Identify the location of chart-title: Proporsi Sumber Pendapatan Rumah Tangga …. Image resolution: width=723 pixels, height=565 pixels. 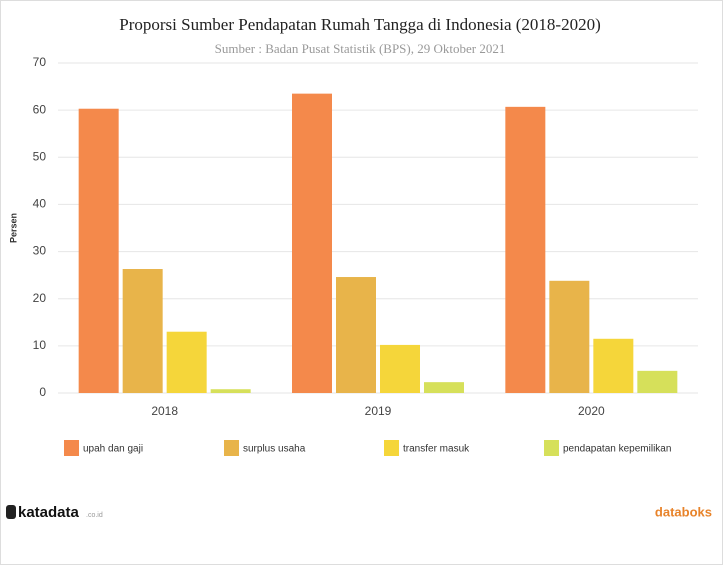
(360, 24).